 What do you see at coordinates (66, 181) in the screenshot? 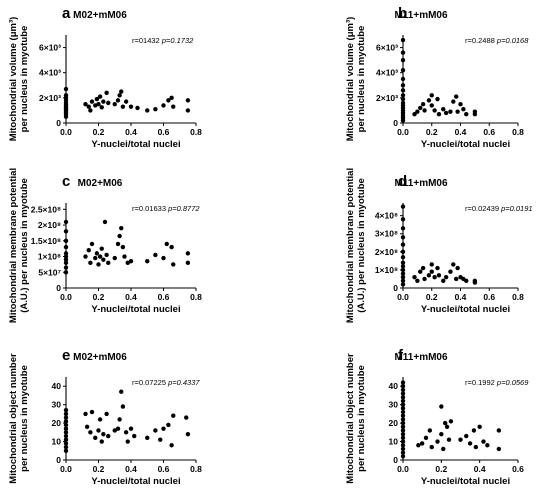
I see `panel-letter: c` at bounding box center [66, 181].